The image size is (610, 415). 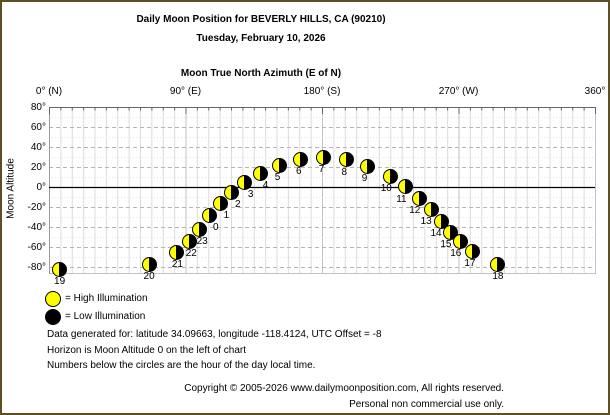 I want to click on x-tick-270: 270° (W), so click(x=458, y=91).